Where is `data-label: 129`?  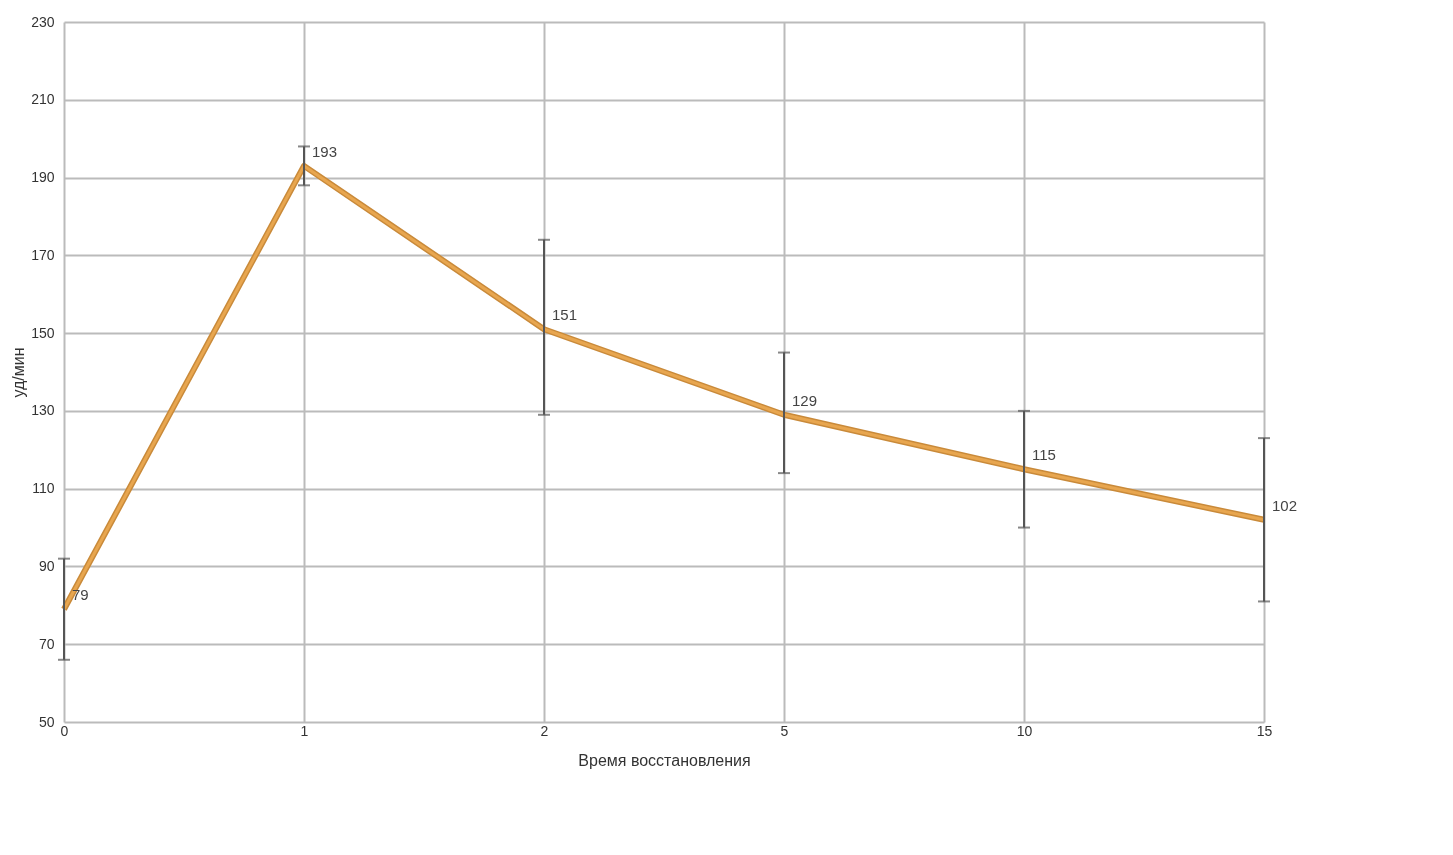
data-label: 129 is located at coordinates (805, 400).